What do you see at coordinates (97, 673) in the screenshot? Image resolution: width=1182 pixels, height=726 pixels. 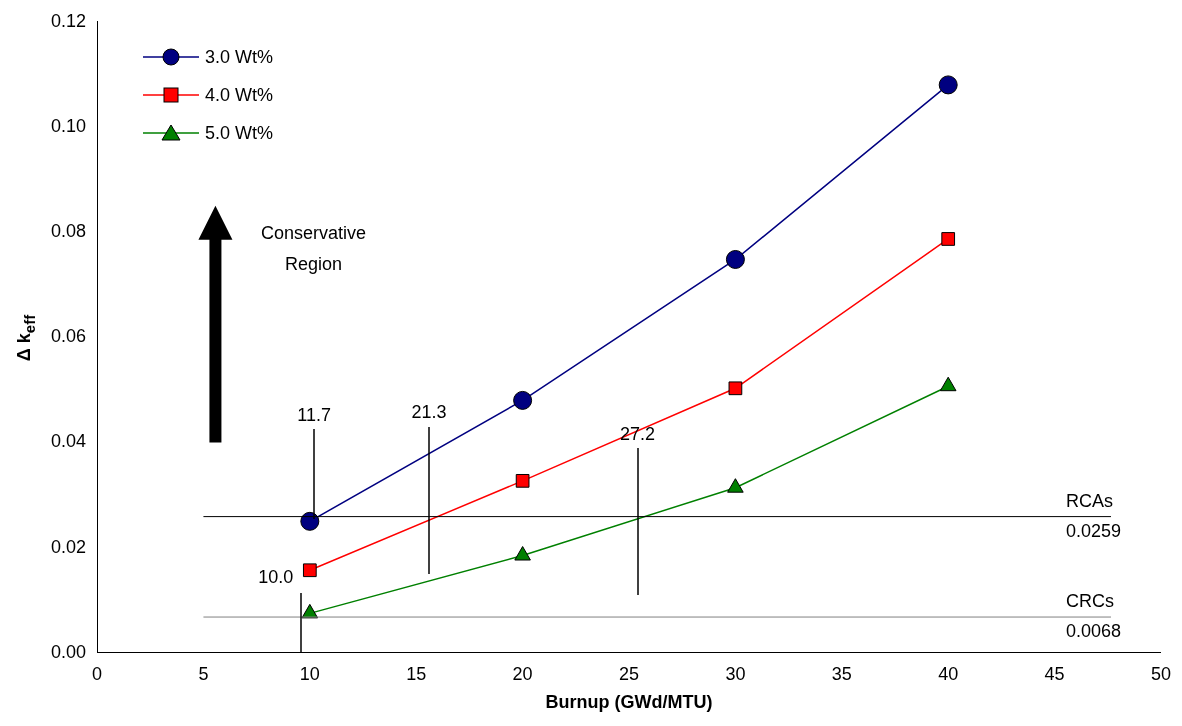 I see `x-tick-label: 0` at bounding box center [97, 673].